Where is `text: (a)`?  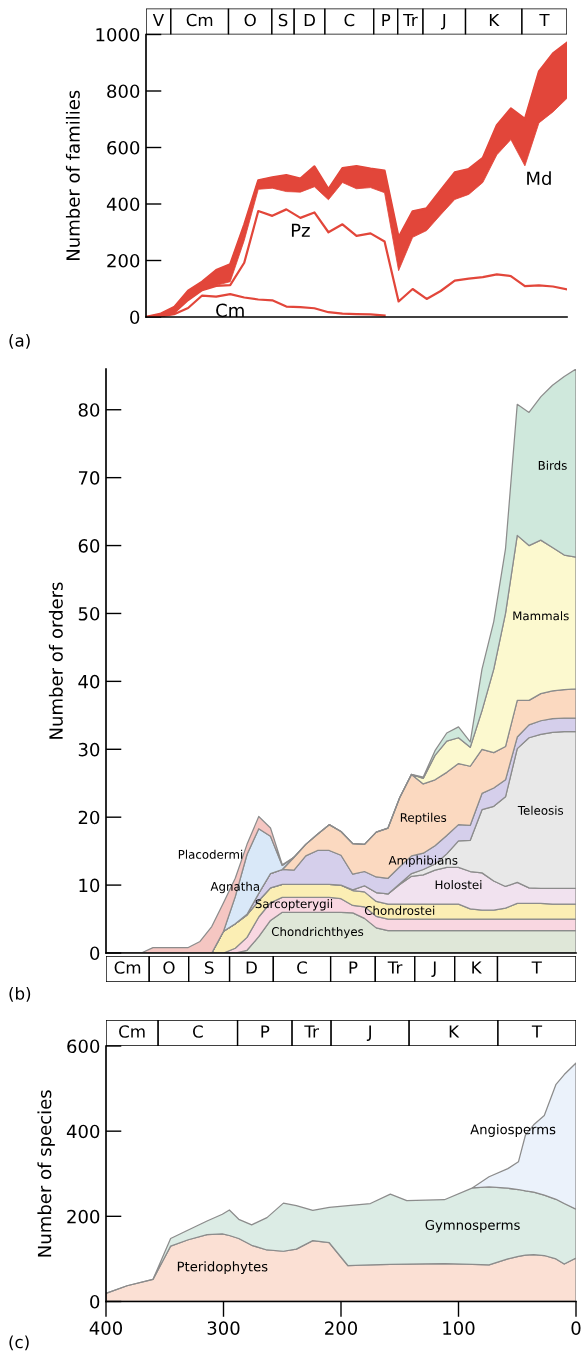 text: (a) is located at coordinates (19, 341).